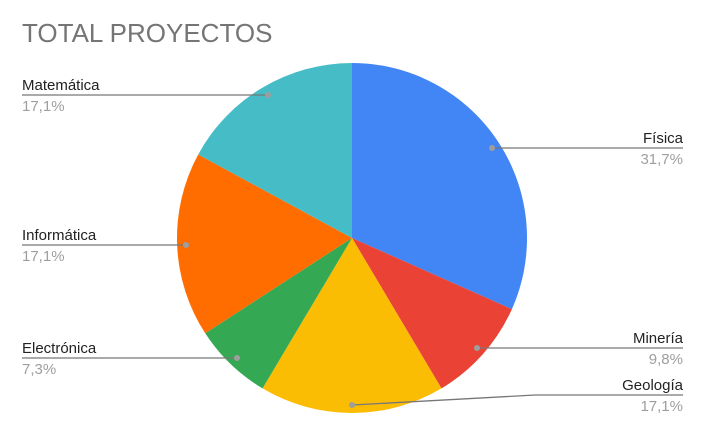 This screenshot has width=705, height=436. What do you see at coordinates (658, 338) in the screenshot?
I see `slice-label: Minería` at bounding box center [658, 338].